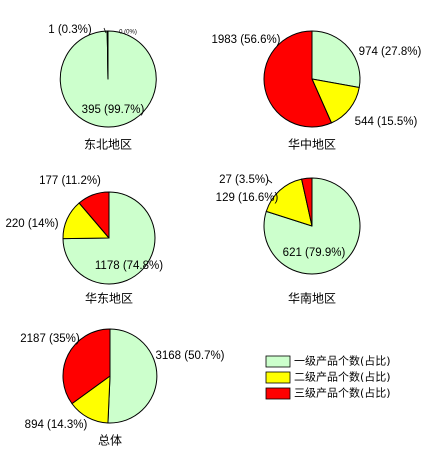 This screenshot has width=425, height=467. I want to click on pie-chart-4: 621 (79.9%) 129 (16.6%) 27 (3.5%) 华南地区, so click(288, 240).